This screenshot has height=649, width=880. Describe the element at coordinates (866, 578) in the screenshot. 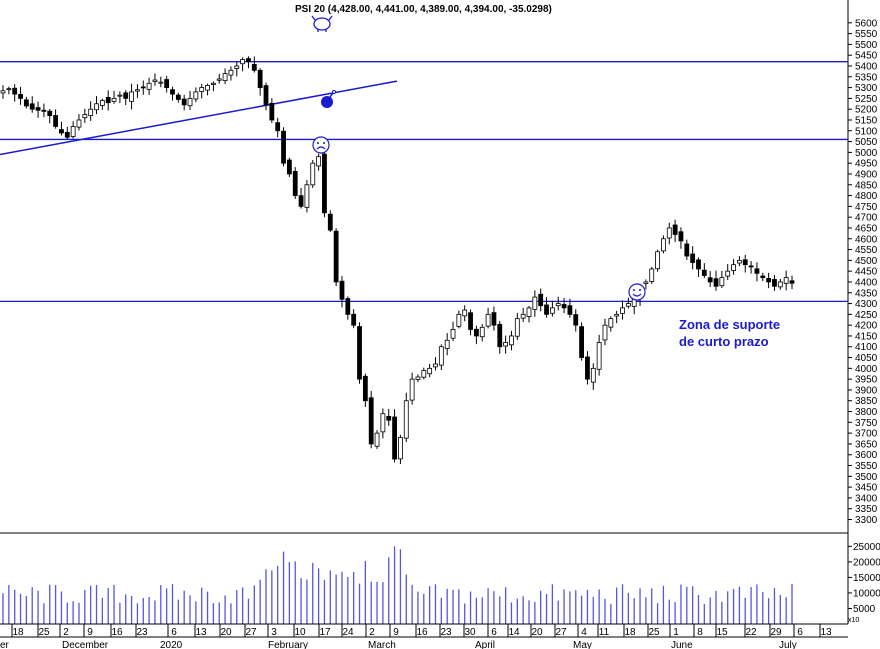

I see `volume-tick-label: 15000` at that location.